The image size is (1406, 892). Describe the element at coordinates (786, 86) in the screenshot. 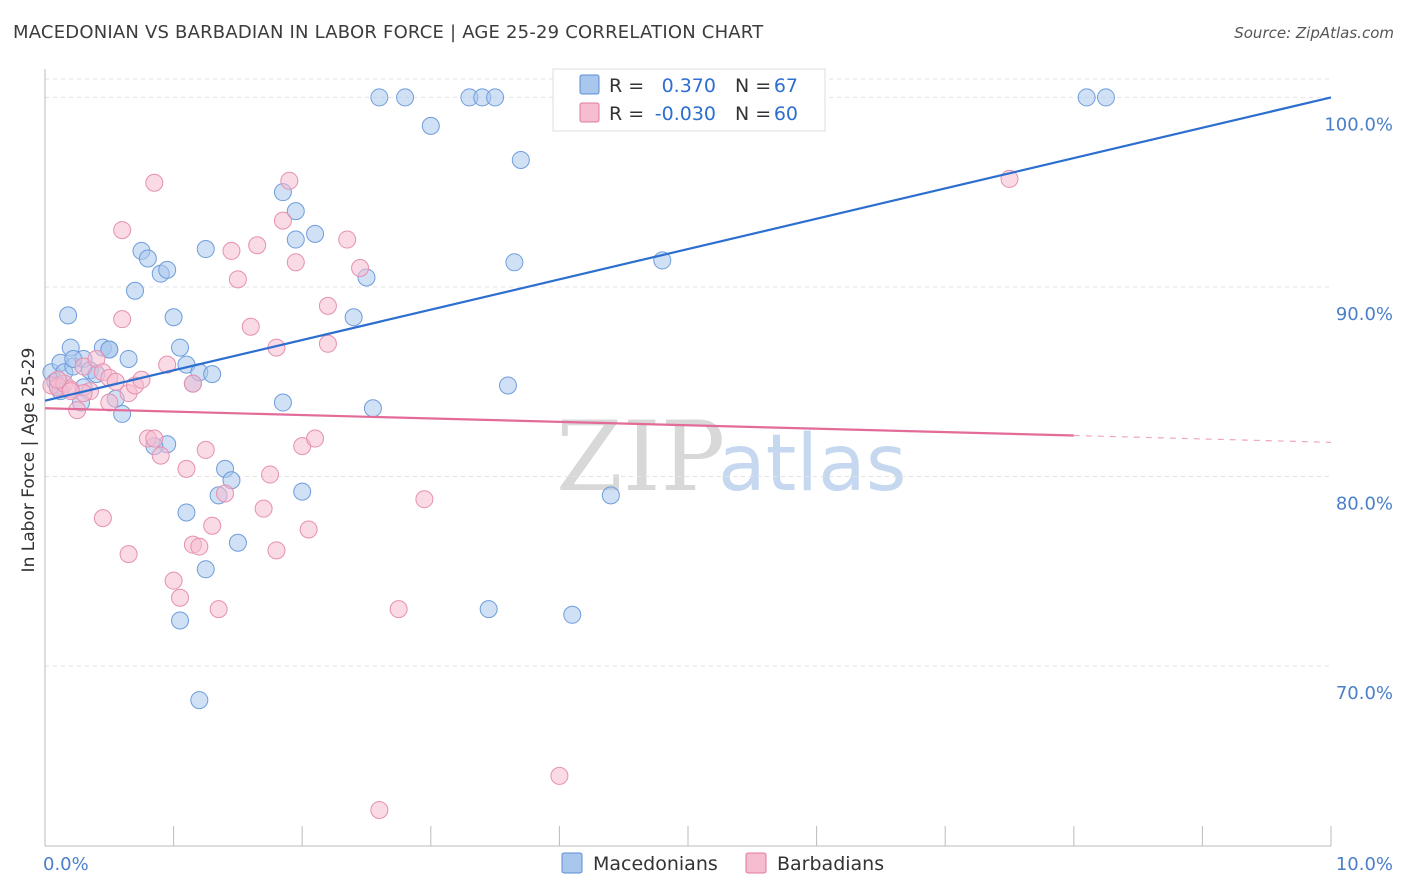

I see `legend-n-value-macedonians: 67` at that location.